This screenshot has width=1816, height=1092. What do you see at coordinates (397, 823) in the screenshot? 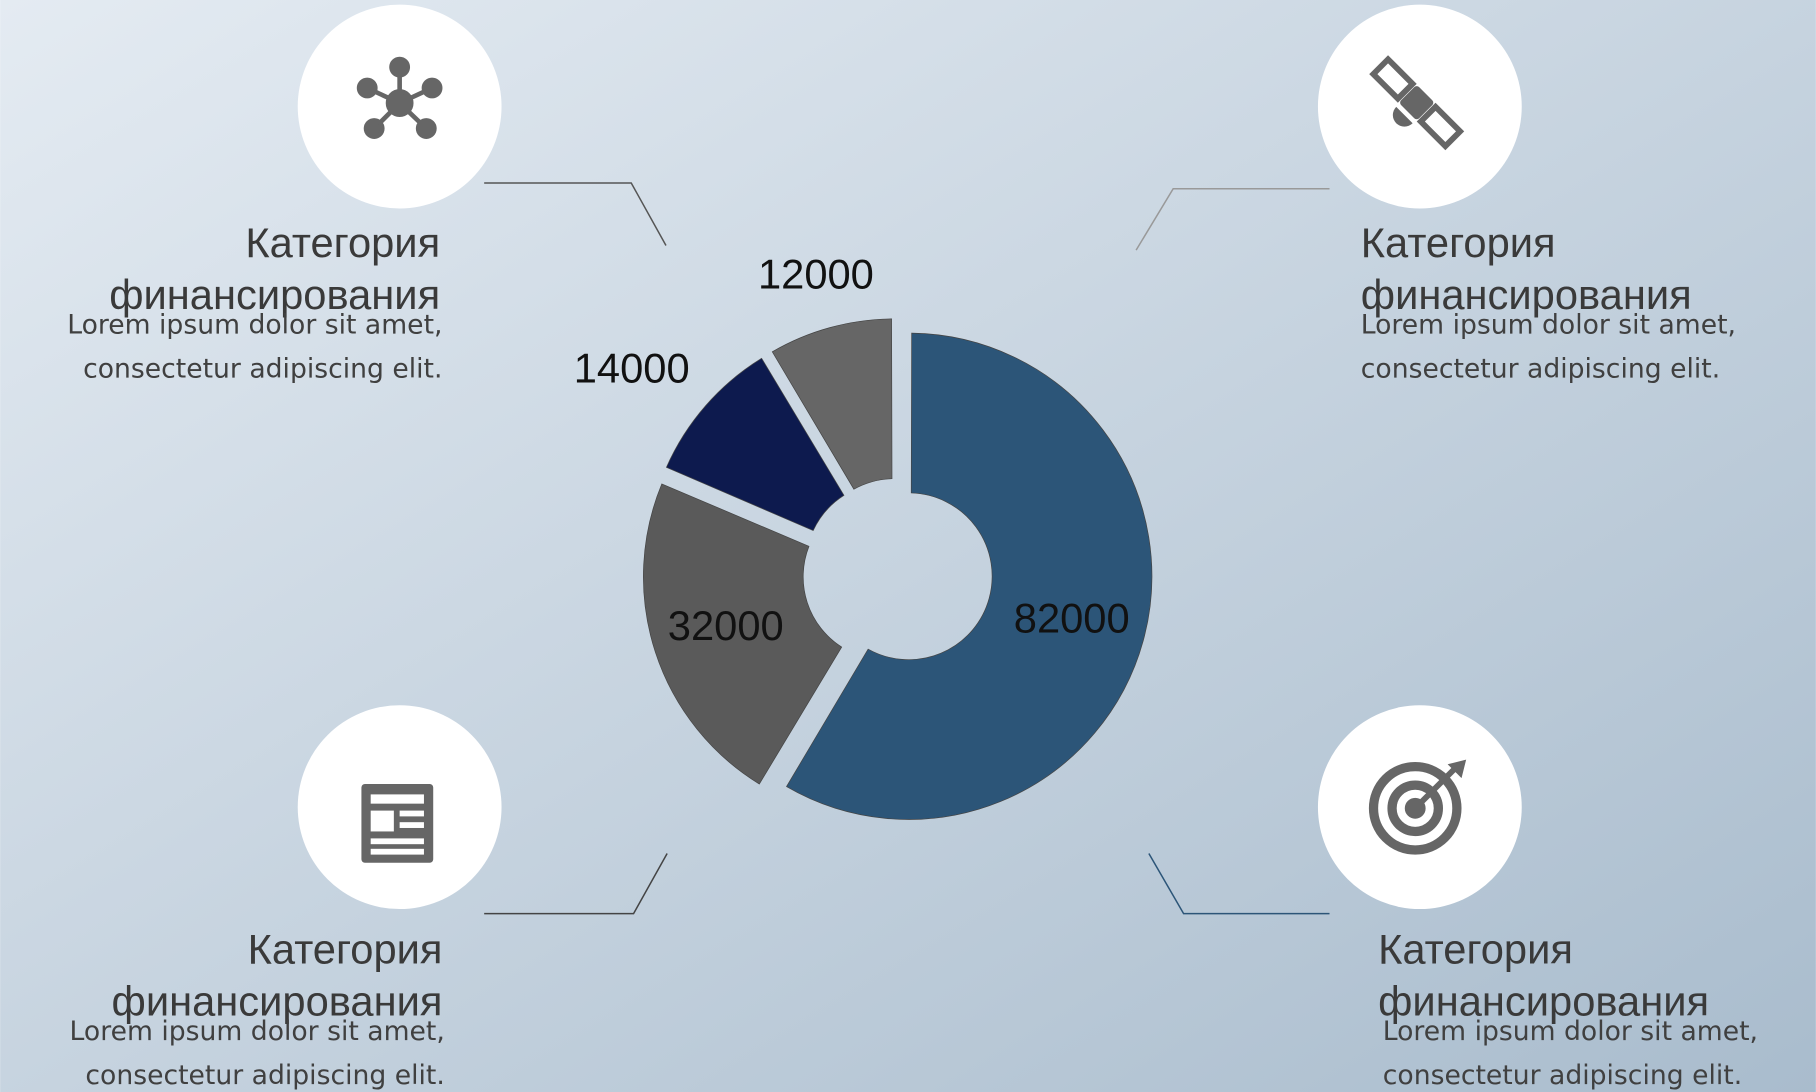
I see `icon-newspaper` at bounding box center [397, 823].